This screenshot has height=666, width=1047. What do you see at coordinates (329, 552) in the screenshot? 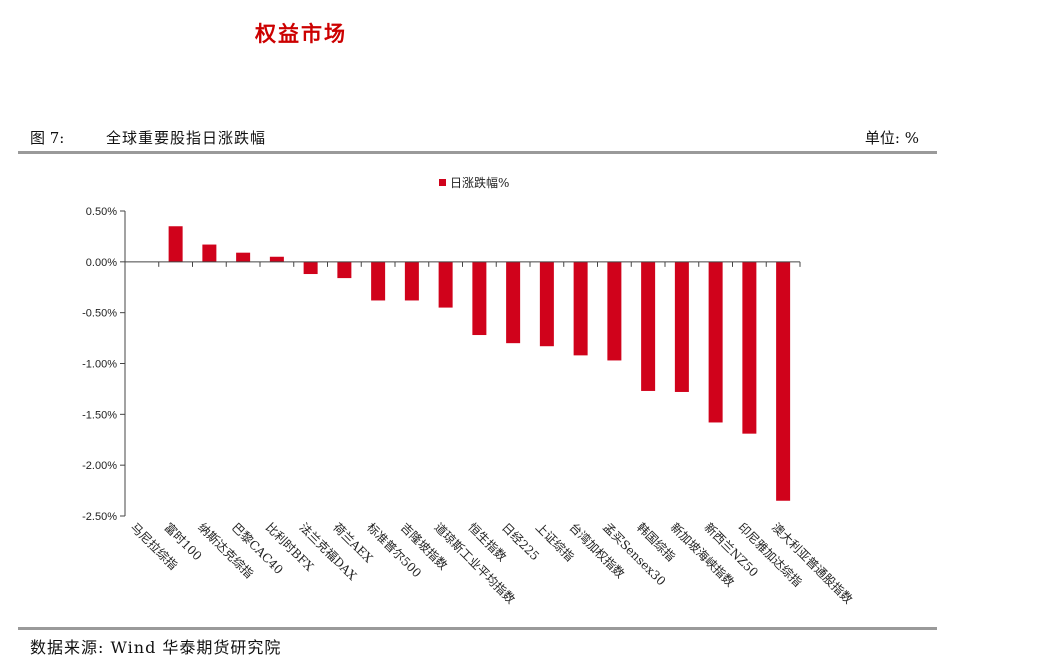
I see `category-label: 法兰克福DAX` at bounding box center [329, 552].